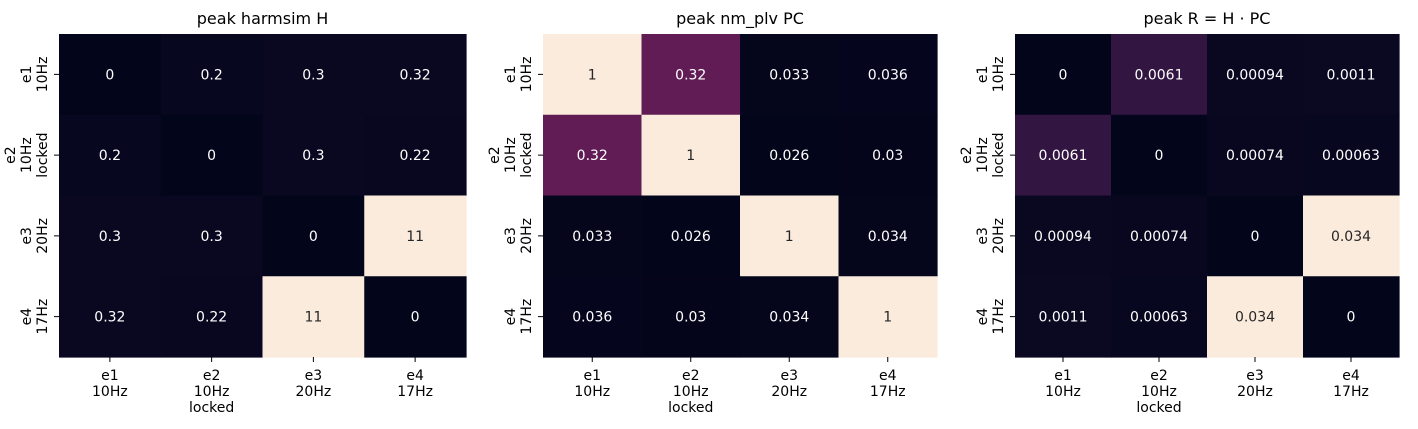  Describe the element at coordinates (1207, 18) in the screenshot. I see `chart-title: peak R = H · PC` at that location.